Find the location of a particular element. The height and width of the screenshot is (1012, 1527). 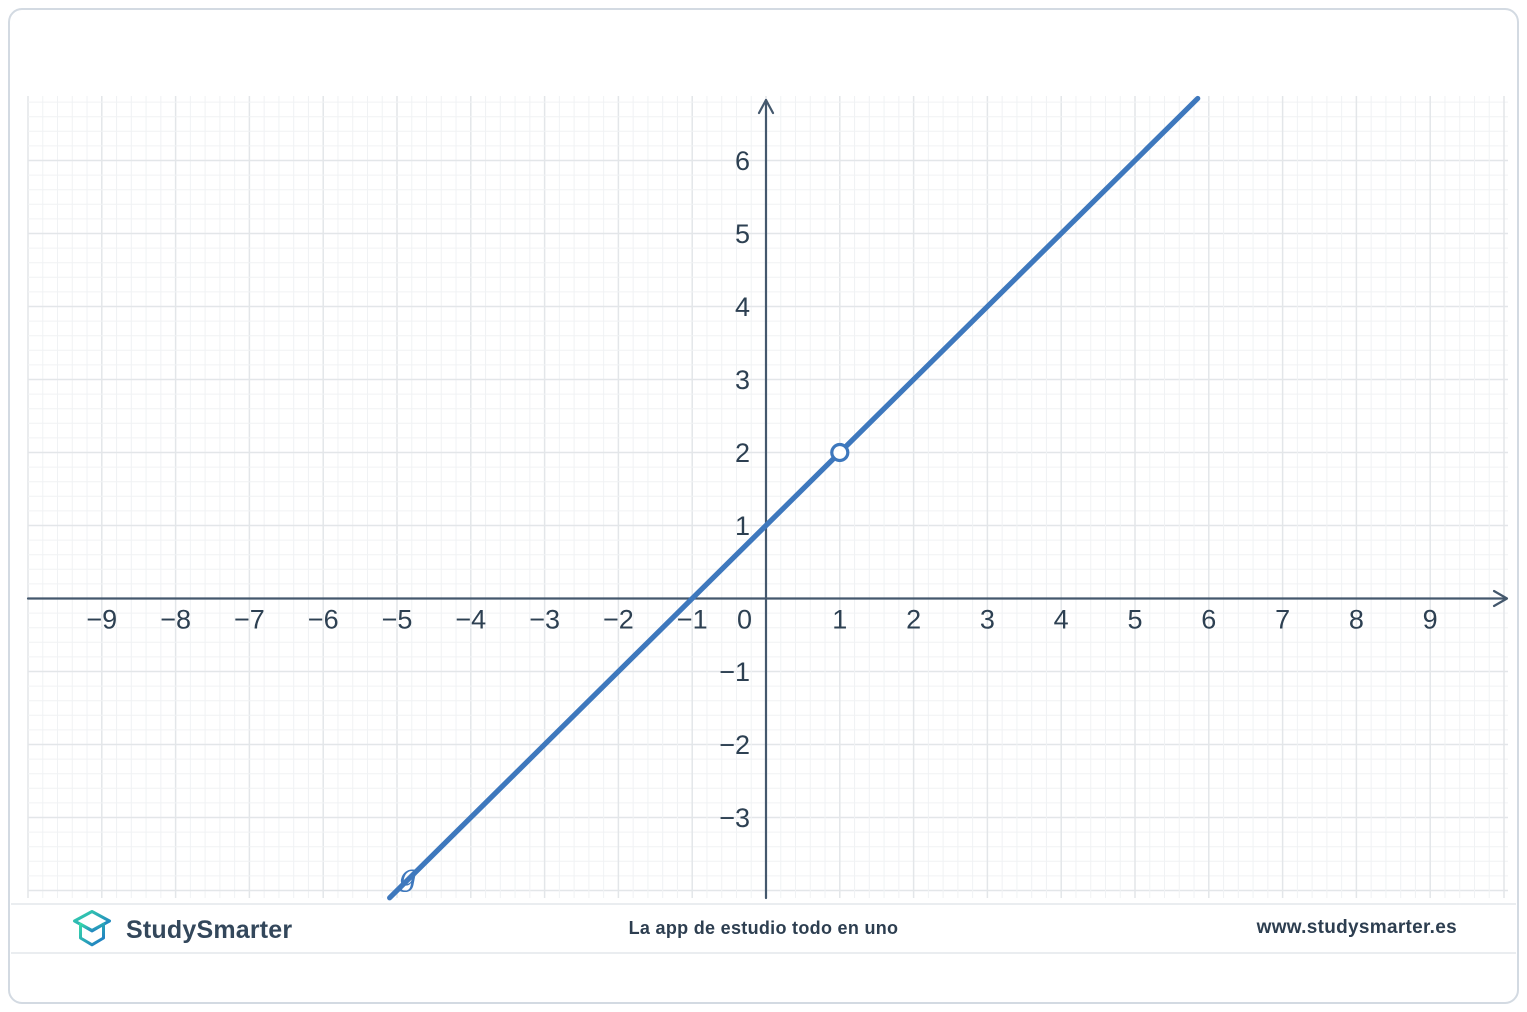

brand: StudySmarter is located at coordinates (182, 930).